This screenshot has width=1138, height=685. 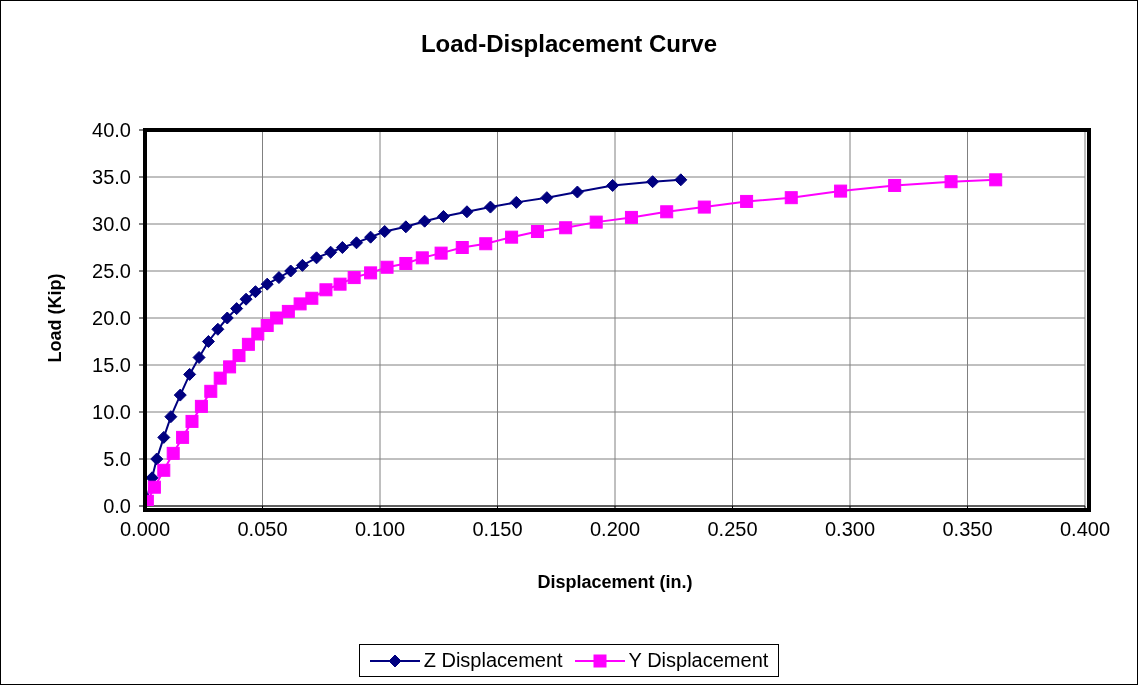 What do you see at coordinates (262, 529) in the screenshot?
I see `x-tick-label: 0.050` at bounding box center [262, 529].